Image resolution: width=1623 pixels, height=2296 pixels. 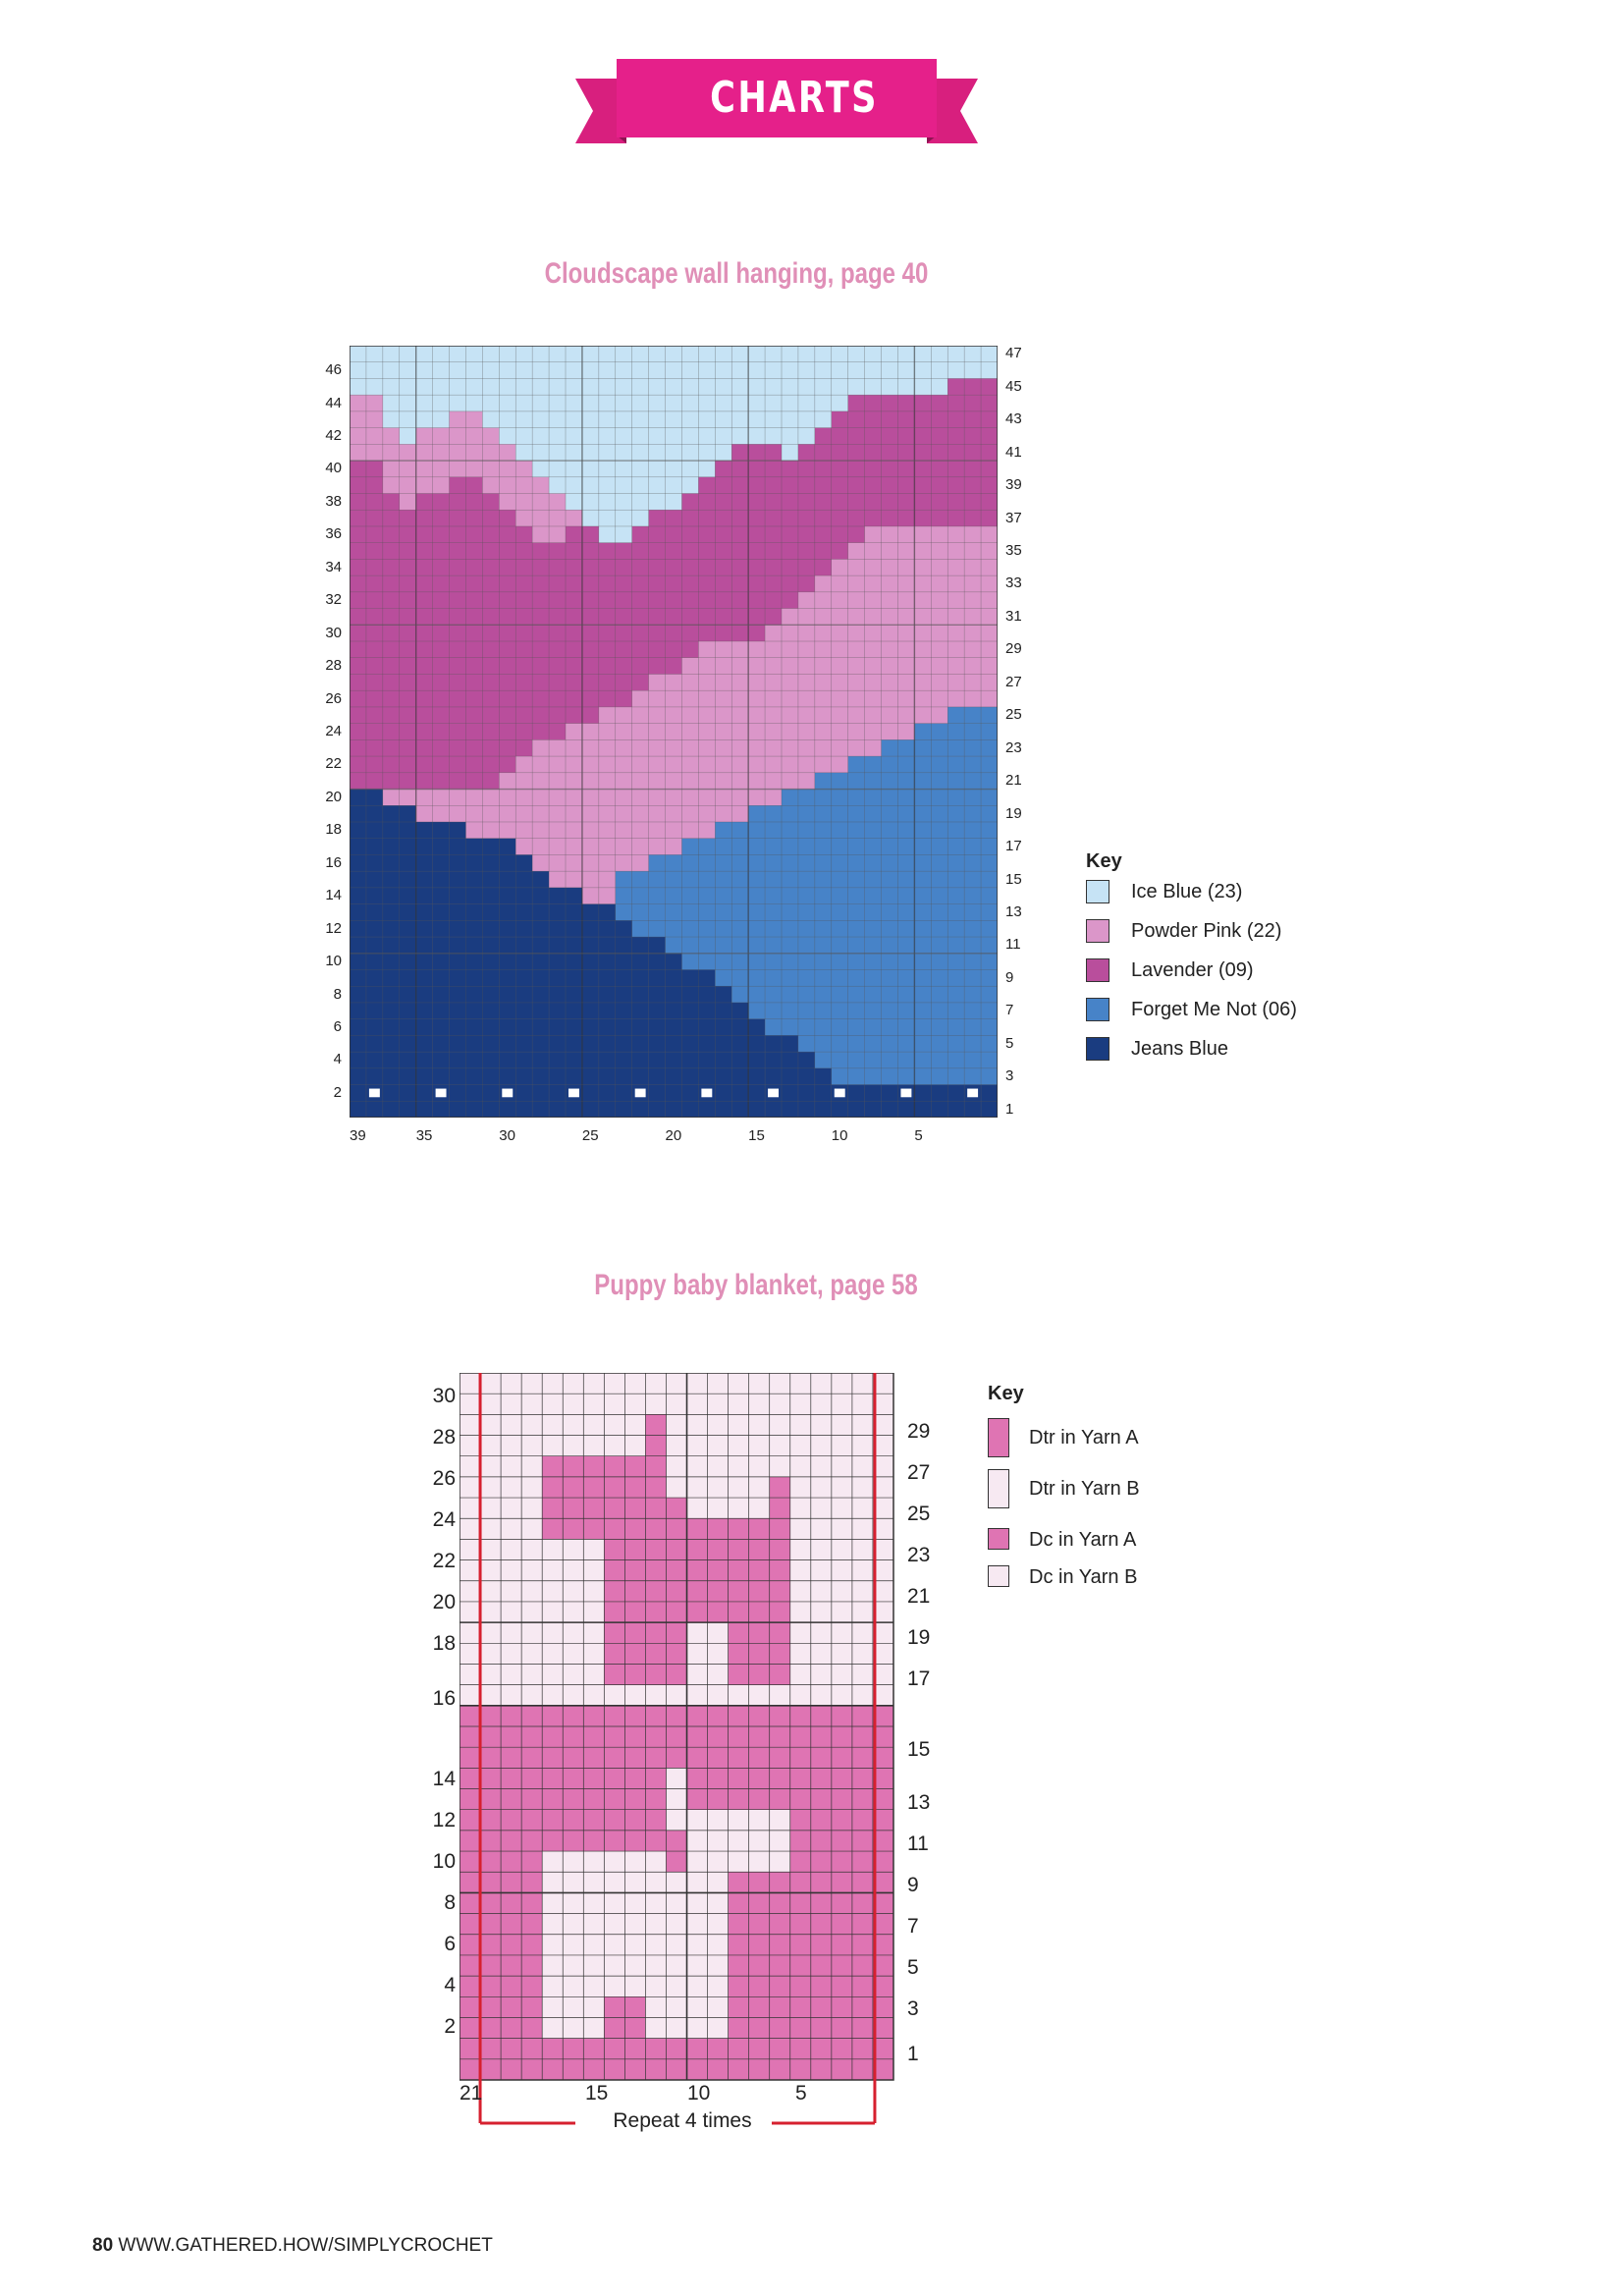 I want to click on key-label: Forget Me Not (06), so click(x=1214, y=1009).